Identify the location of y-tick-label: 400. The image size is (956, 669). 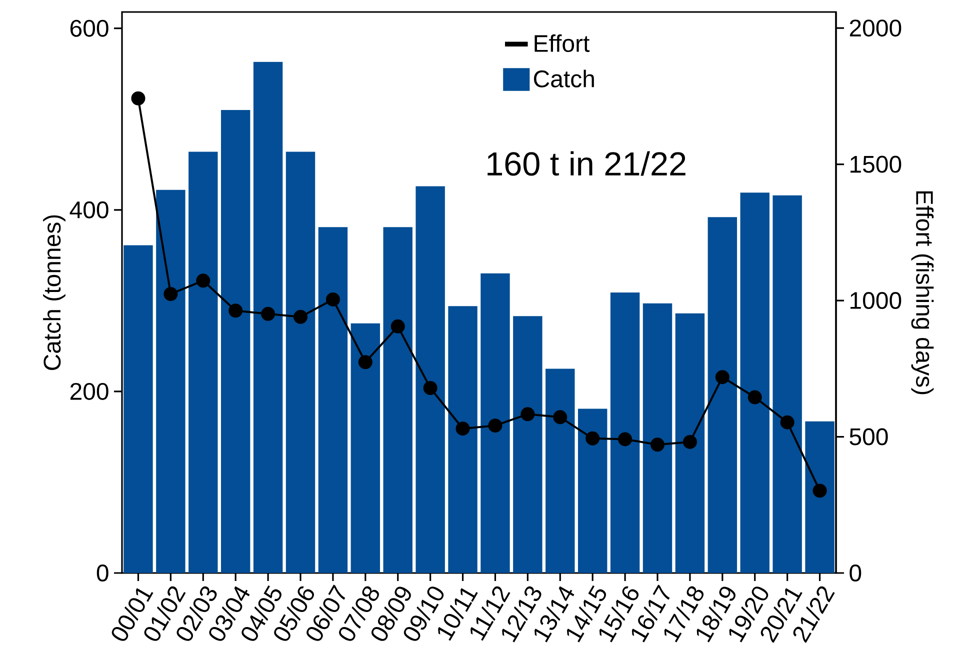
(89, 209).